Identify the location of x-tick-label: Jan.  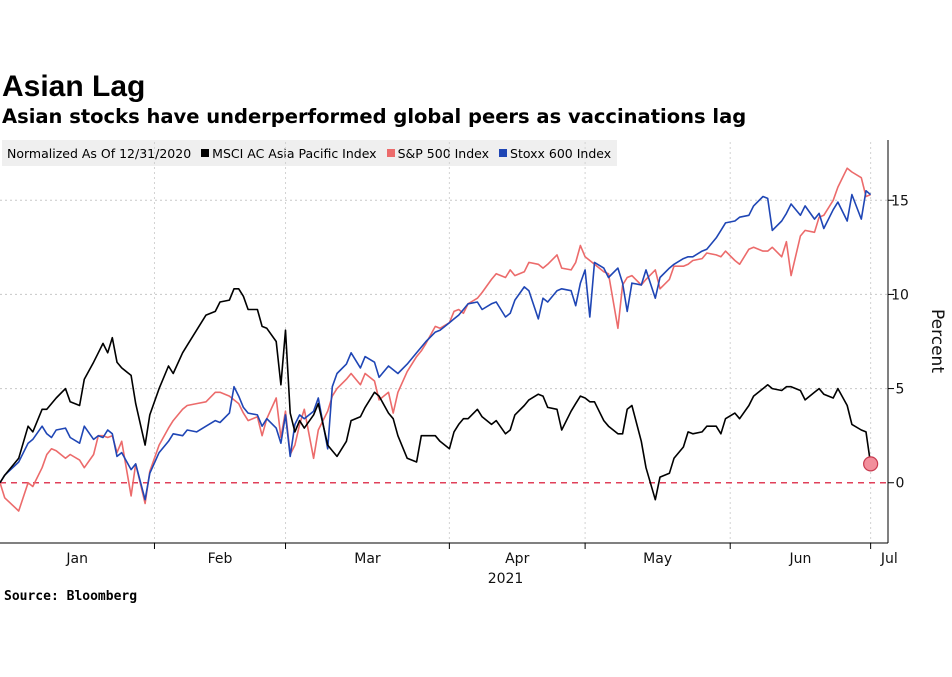
(76, 559).